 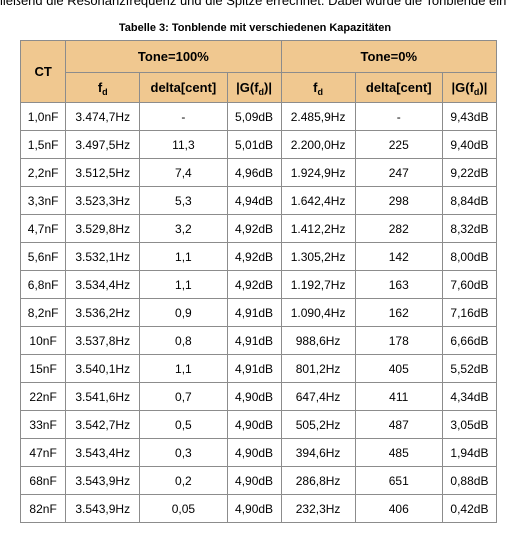 What do you see at coordinates (43, 71) in the screenshot?
I see `header-cell: CT` at bounding box center [43, 71].